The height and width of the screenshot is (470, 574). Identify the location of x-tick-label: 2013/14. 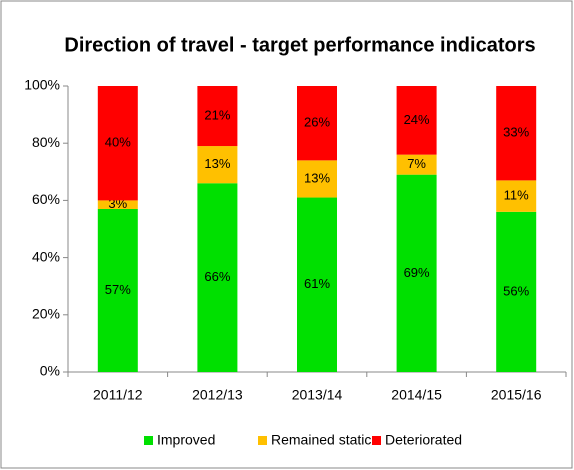
(317, 395).